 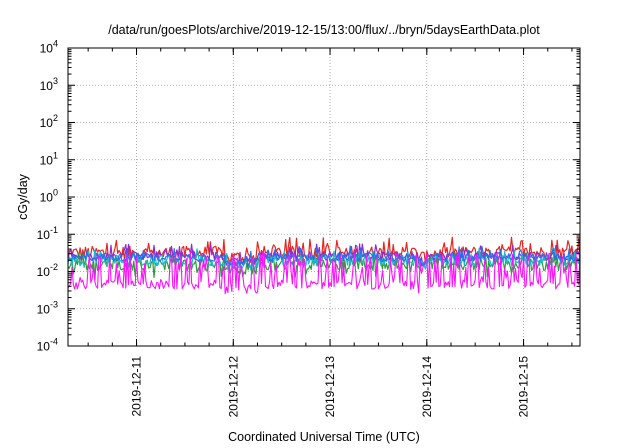 I want to click on x-tick-label: 2019-12-11, so click(x=137, y=386).